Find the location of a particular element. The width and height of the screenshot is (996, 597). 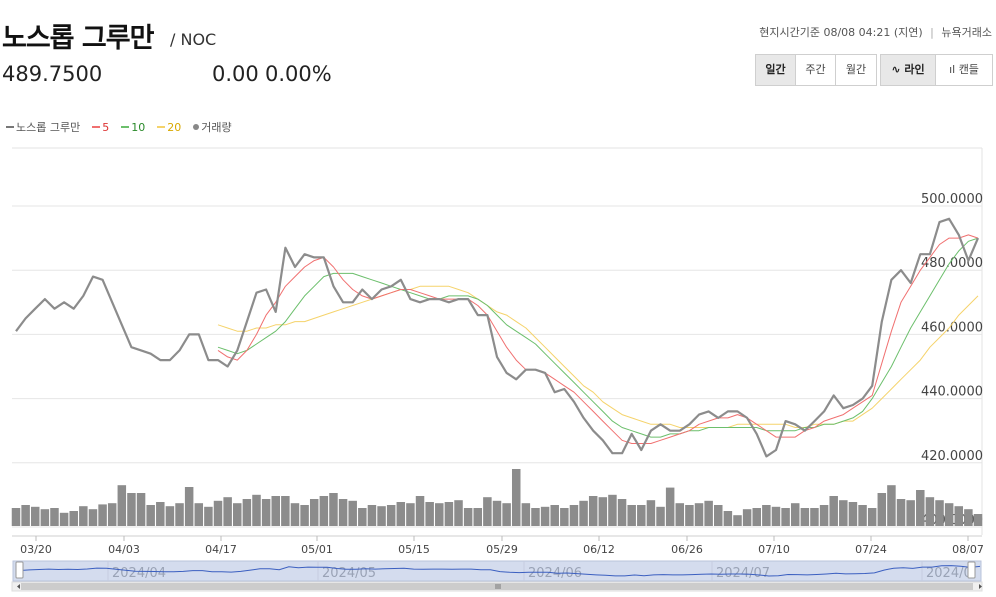

x-tick-label: 06/12 is located at coordinates (599, 549).